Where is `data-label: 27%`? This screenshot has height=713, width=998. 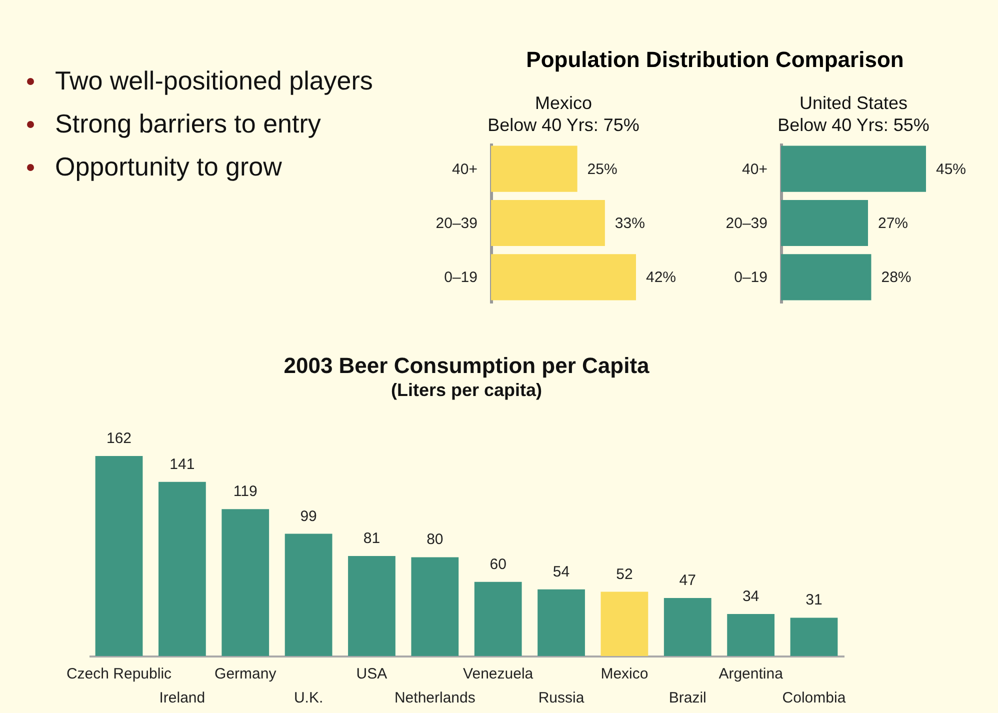 data-label: 27% is located at coordinates (893, 223).